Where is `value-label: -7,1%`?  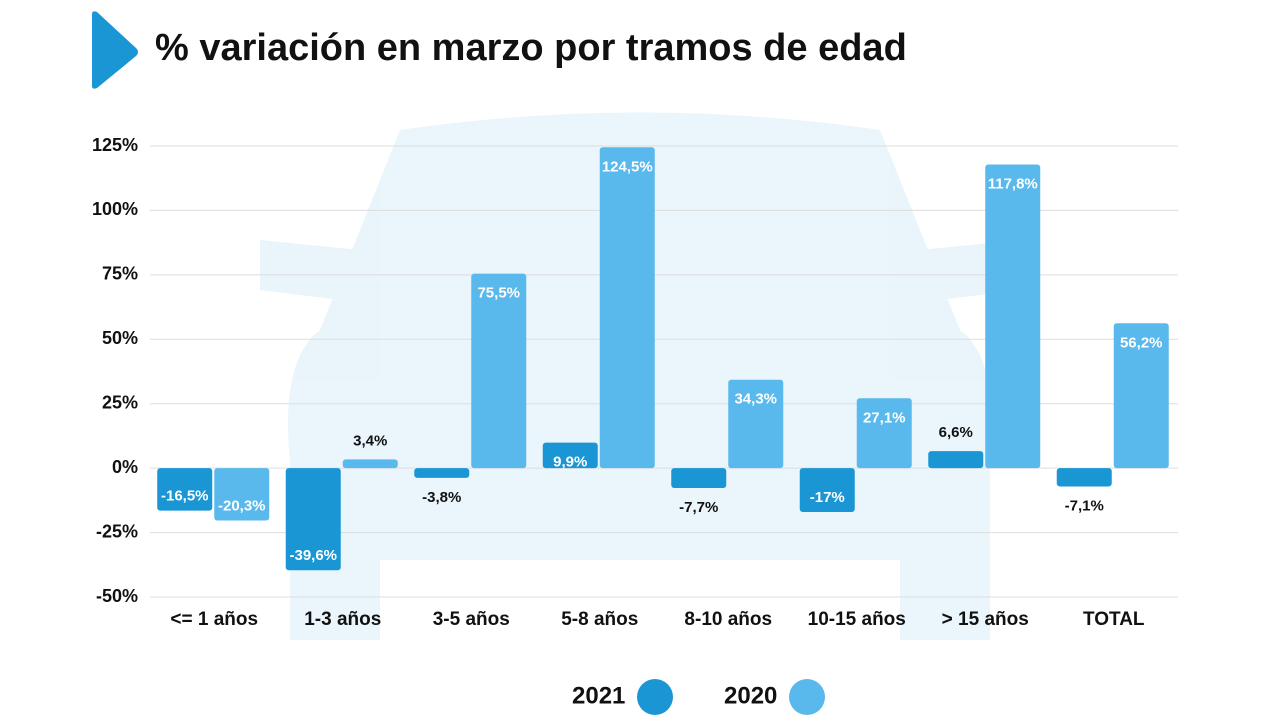 value-label: -7,1% is located at coordinates (1084, 505).